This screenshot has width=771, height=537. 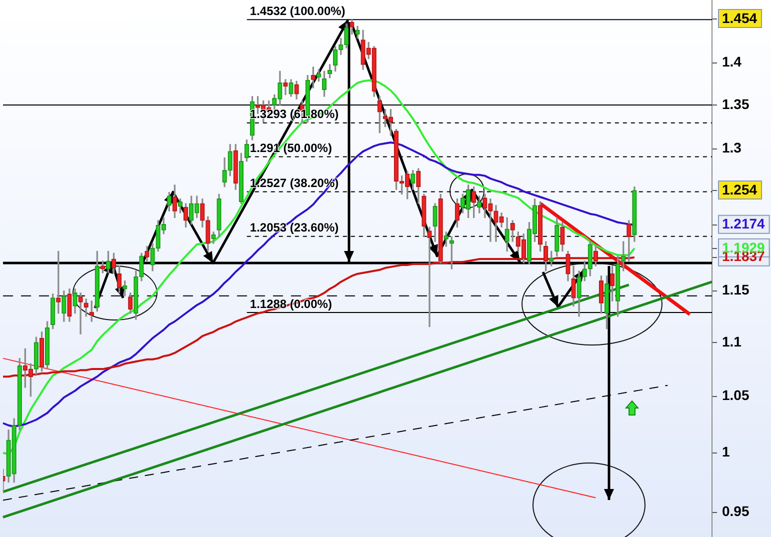 I want to click on y-tick-label: 1, so click(x=726, y=452).